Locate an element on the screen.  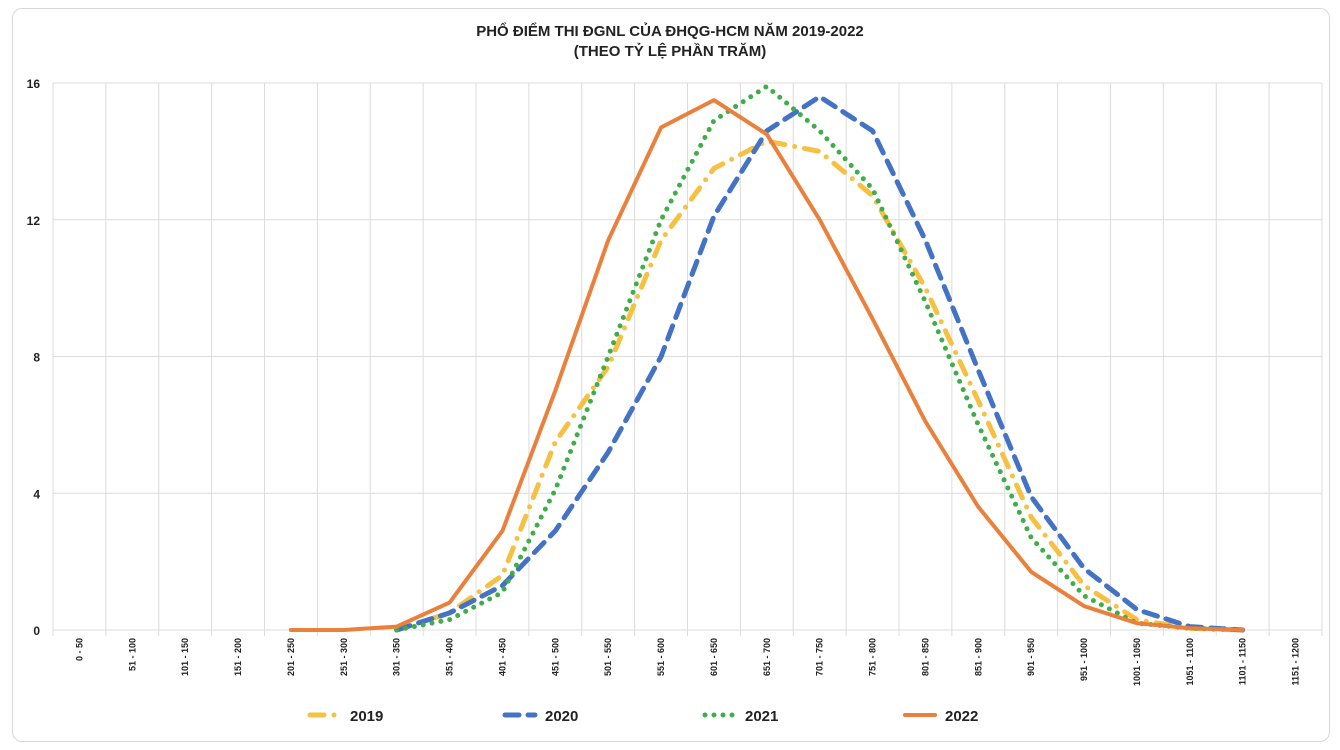
x-tick-label: 101 - 150 is located at coordinates (185, 657).